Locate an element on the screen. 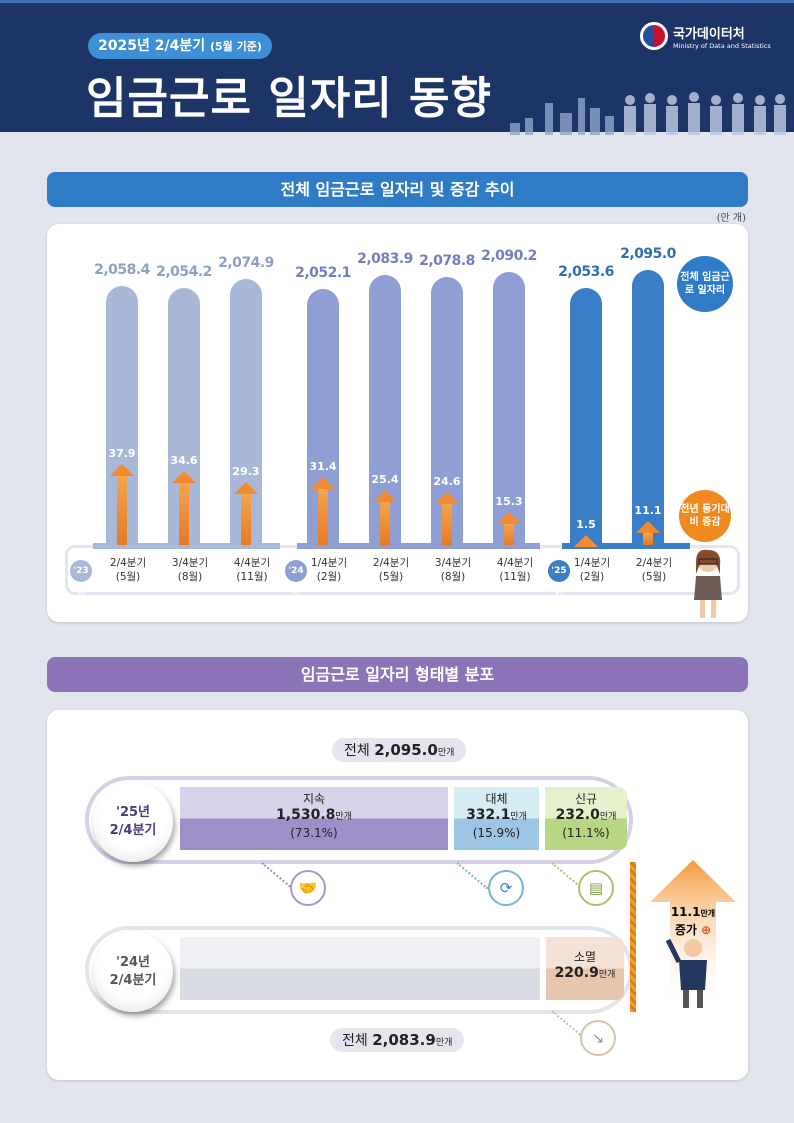 This screenshot has height=1123, width=794. change-value-label: 34.6 is located at coordinates (184, 460).